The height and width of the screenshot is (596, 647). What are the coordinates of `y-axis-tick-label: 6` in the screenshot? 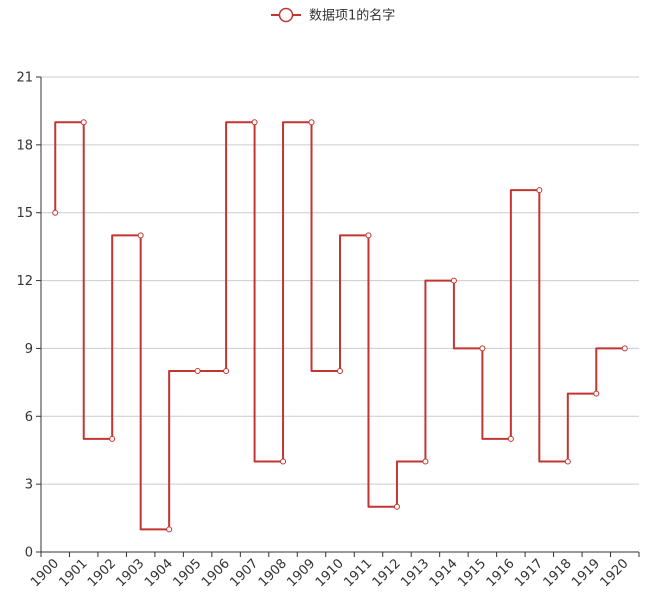 It's located at (29, 417).